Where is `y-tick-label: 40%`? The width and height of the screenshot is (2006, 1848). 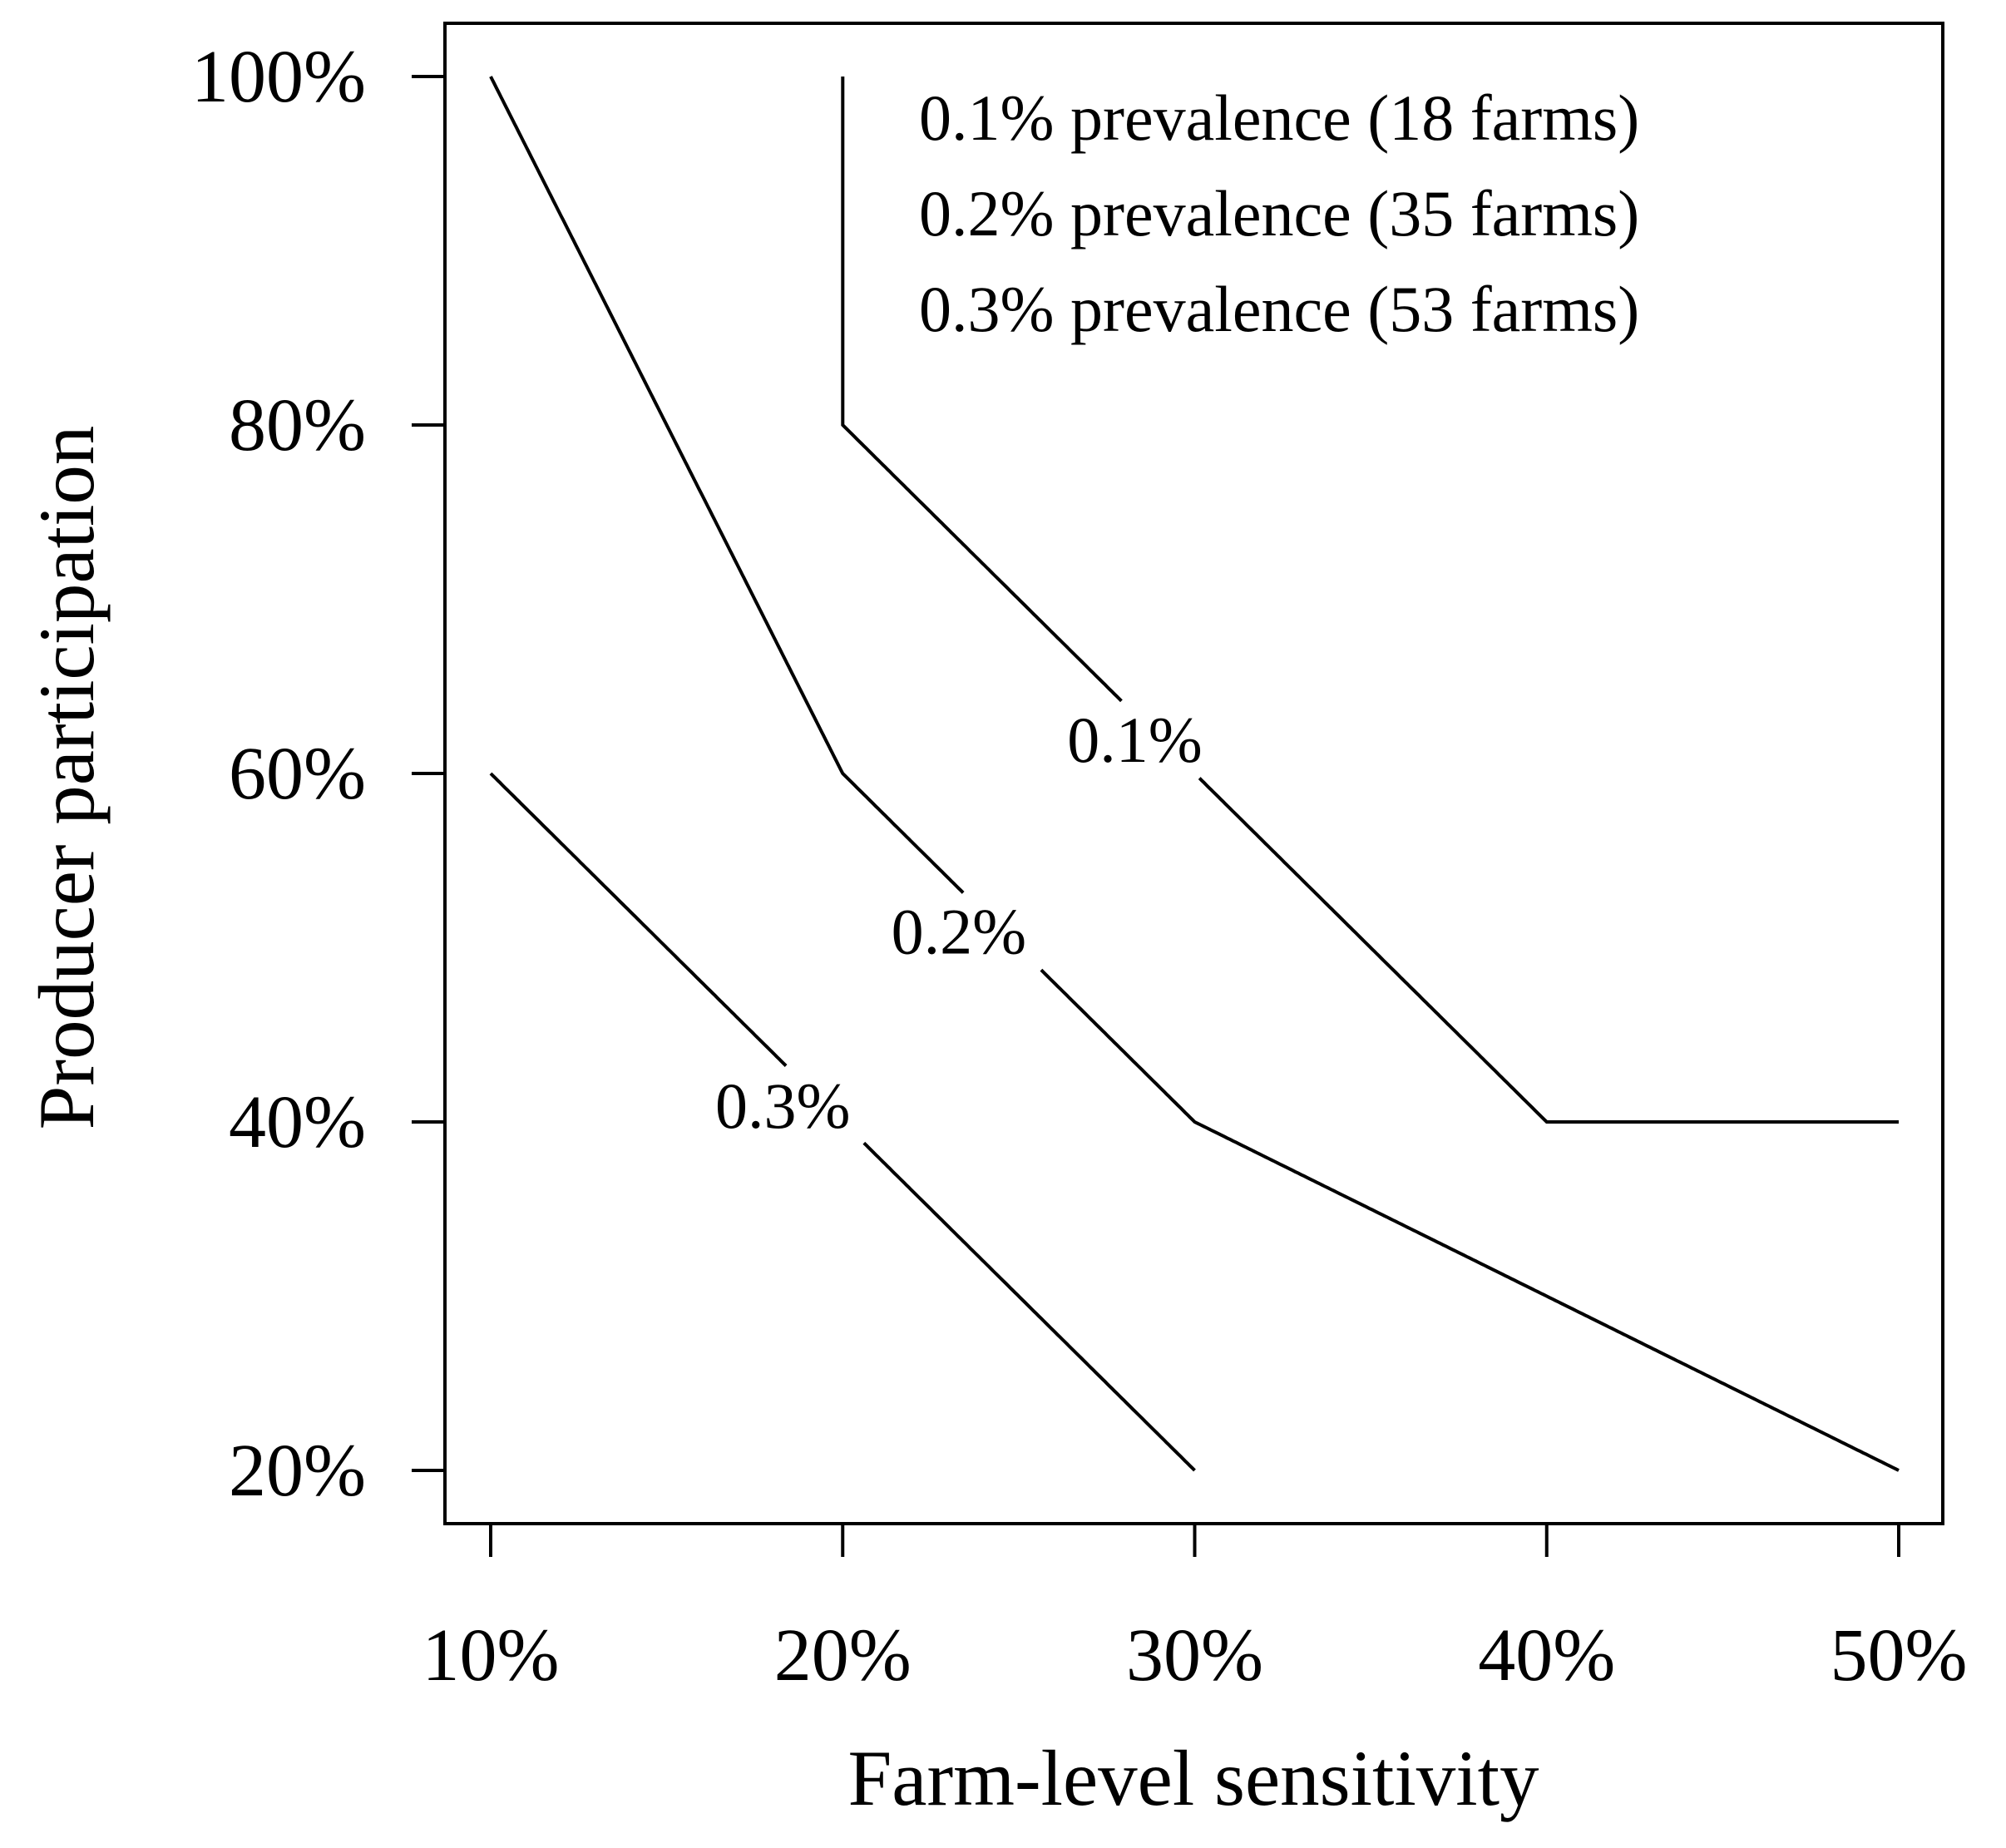 y-tick-label: 40% is located at coordinates (298, 1122).